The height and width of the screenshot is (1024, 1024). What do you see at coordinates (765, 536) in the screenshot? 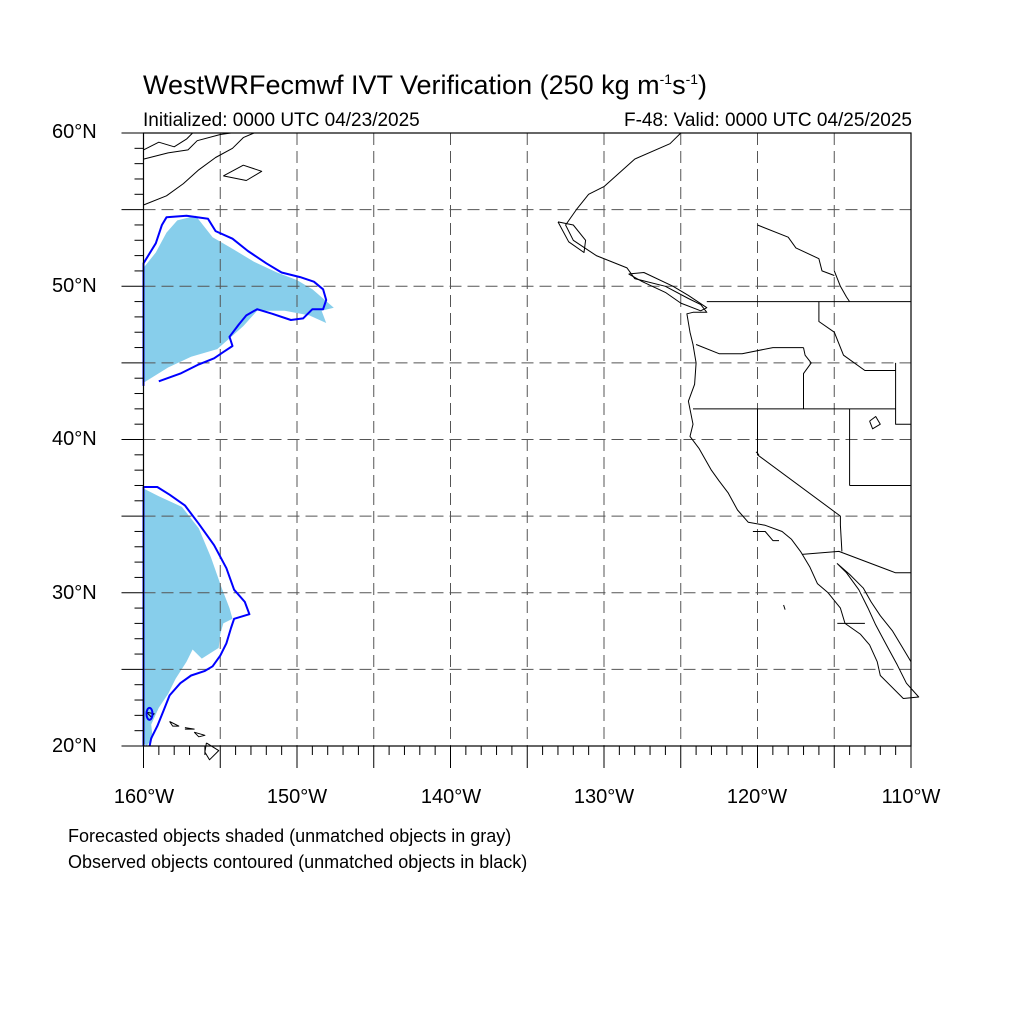
I see `geo-channel-islands` at bounding box center [765, 536].